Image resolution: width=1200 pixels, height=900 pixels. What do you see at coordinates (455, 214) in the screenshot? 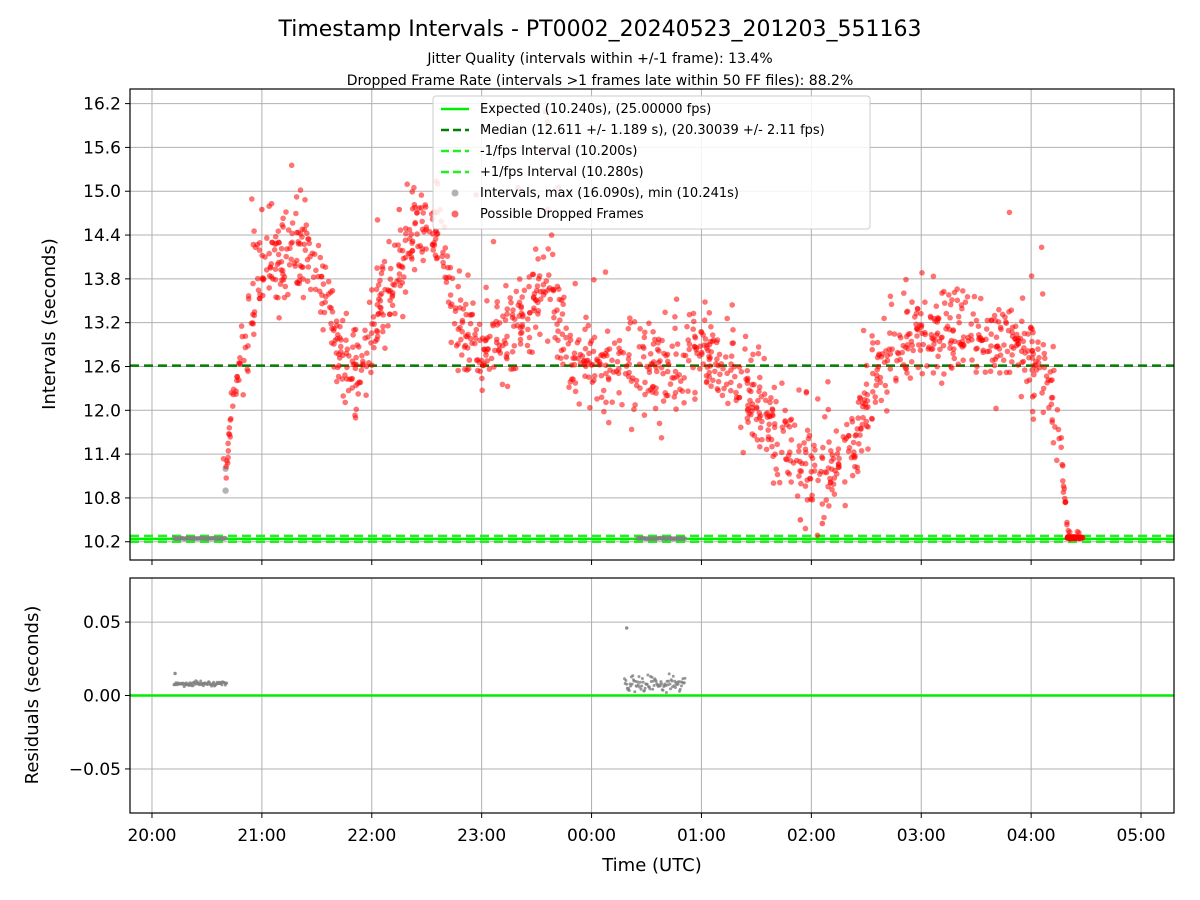
I see `legend-swatch-dropped` at bounding box center [455, 214].